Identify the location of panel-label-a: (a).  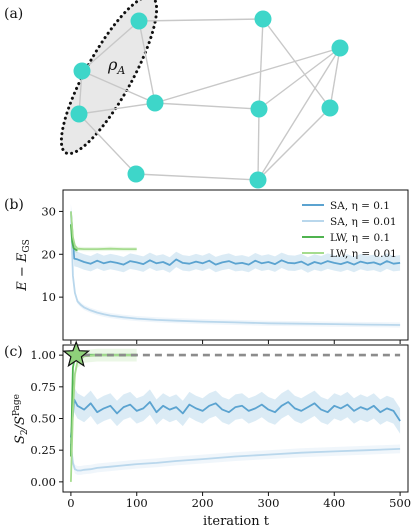
(13, 14).